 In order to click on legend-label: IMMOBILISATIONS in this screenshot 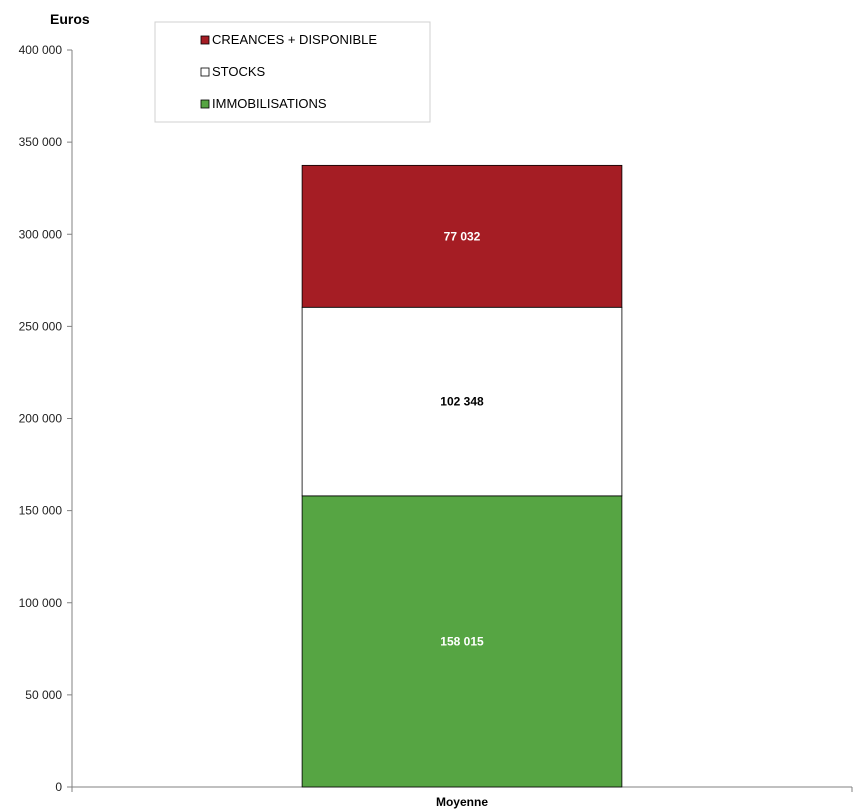, I will do `click(269, 103)`.